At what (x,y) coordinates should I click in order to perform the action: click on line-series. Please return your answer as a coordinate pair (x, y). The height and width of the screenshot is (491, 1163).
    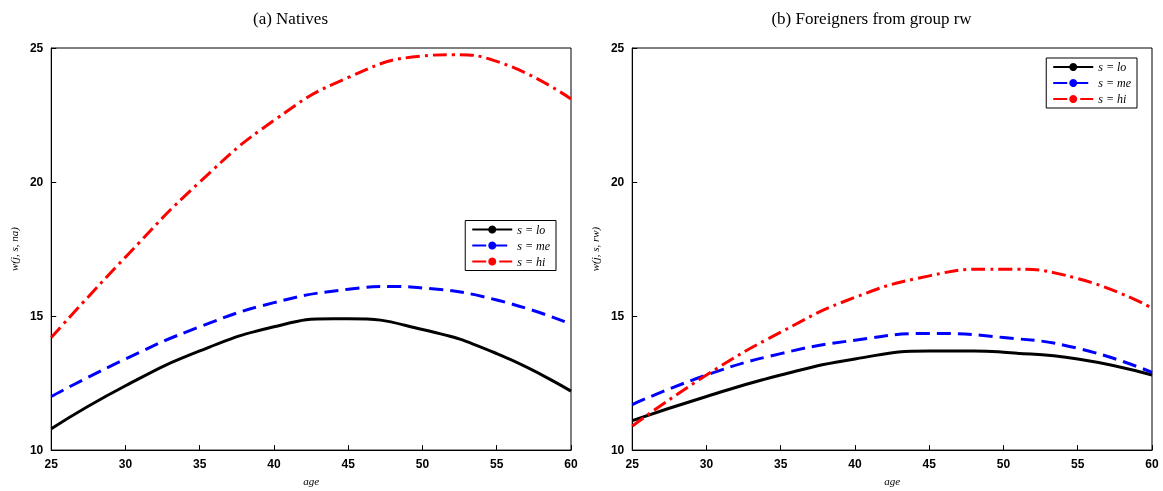
    Looking at the image, I should click on (892, 369).